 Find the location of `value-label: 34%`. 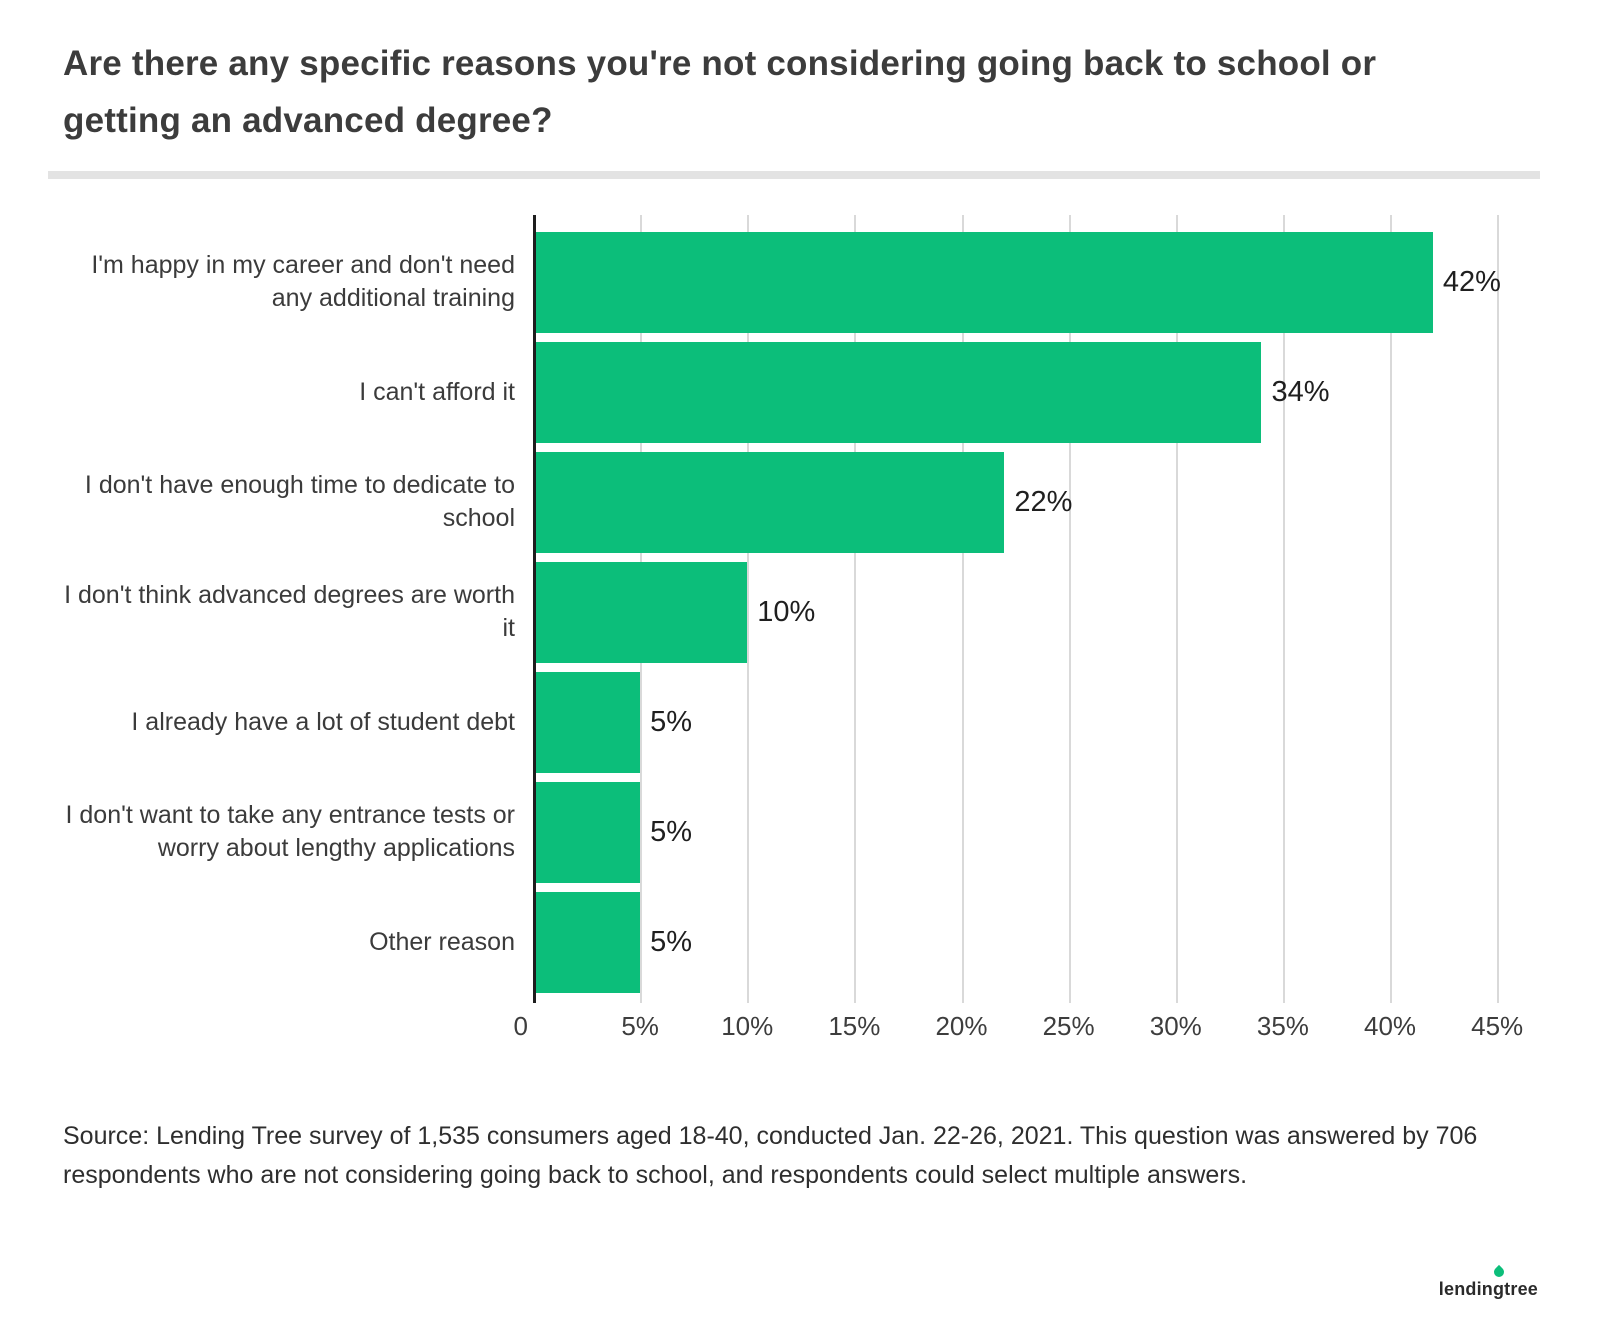

value-label: 34% is located at coordinates (1300, 391).